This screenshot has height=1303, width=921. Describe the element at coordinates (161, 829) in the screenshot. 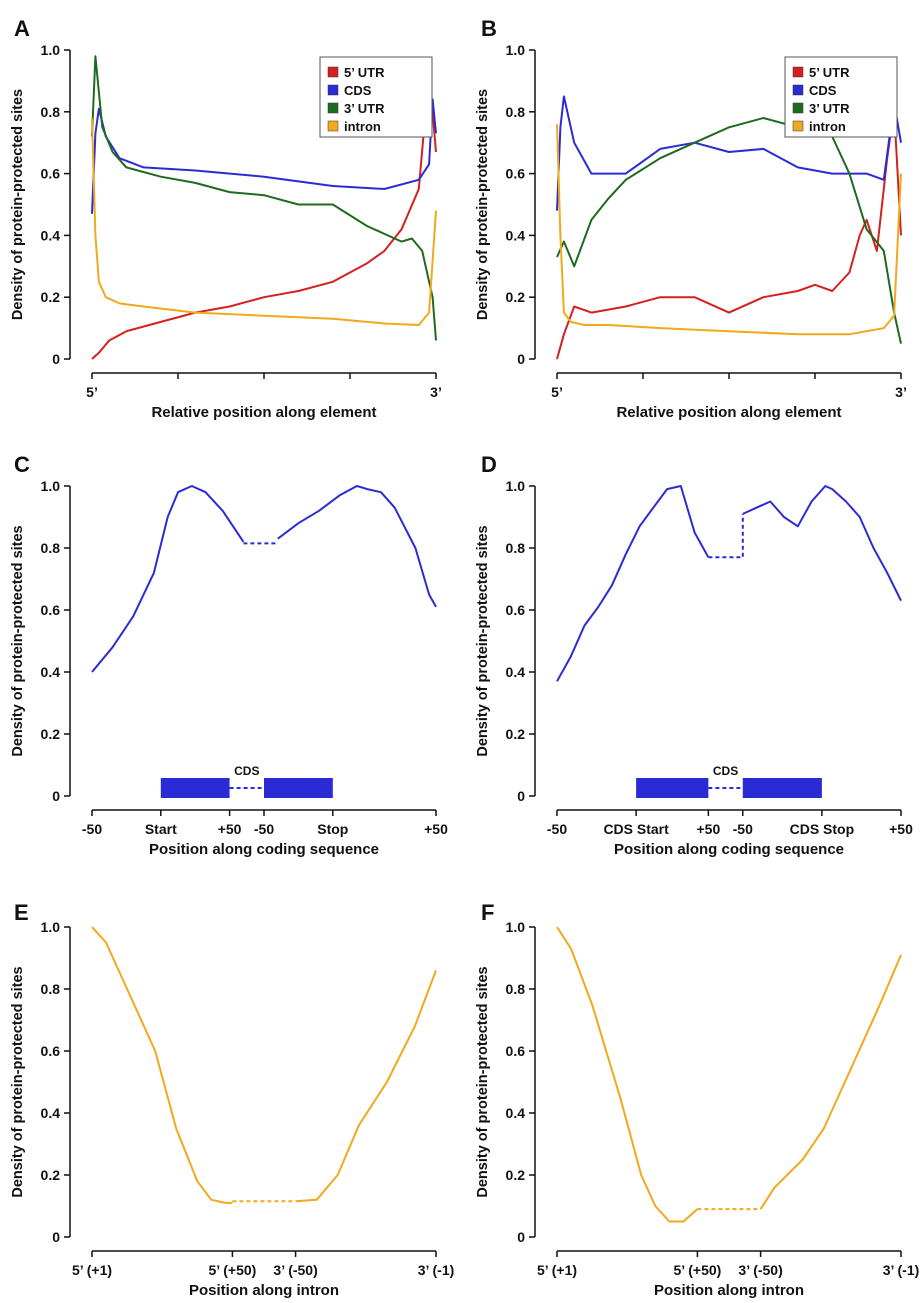

I see `x-tick-label: Start` at that location.